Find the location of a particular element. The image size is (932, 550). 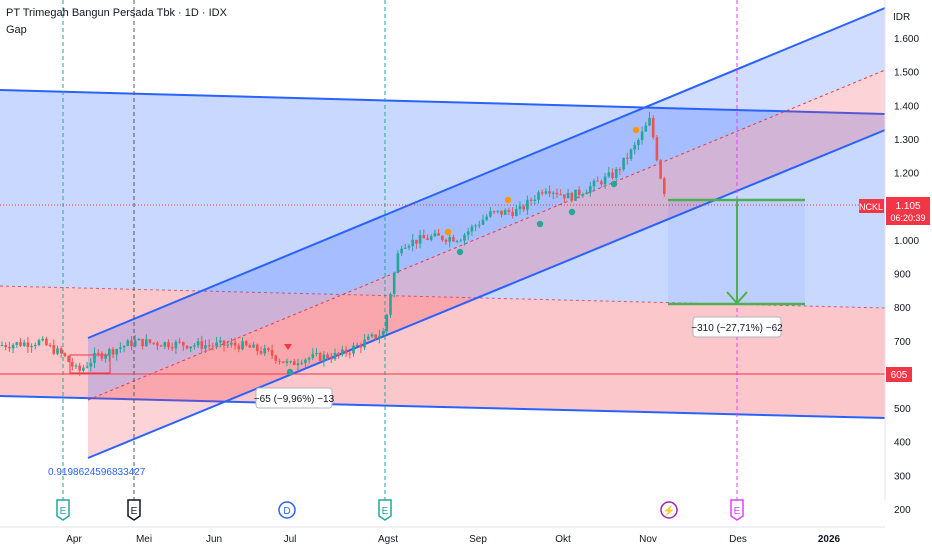

svg-text: NCKL is located at coordinates (871, 207).